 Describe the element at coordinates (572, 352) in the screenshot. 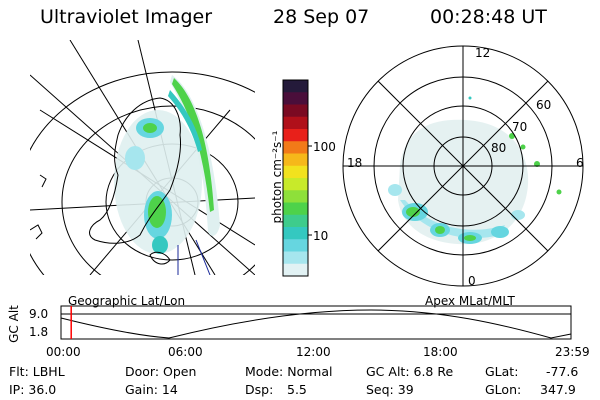

I see `timeline-xtick-2359: 23:59` at that location.